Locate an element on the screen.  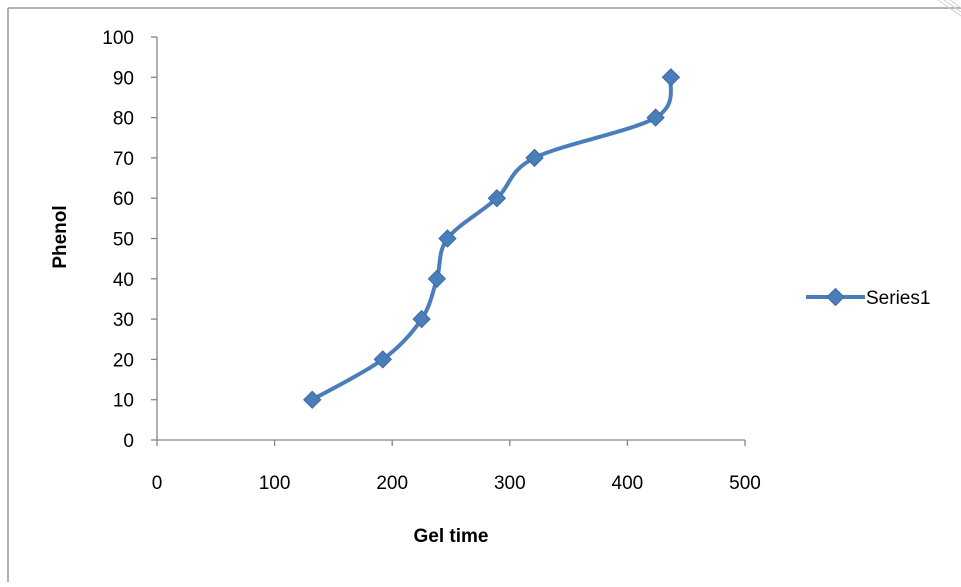
x-axis-title: Gel time is located at coordinates (451, 536).